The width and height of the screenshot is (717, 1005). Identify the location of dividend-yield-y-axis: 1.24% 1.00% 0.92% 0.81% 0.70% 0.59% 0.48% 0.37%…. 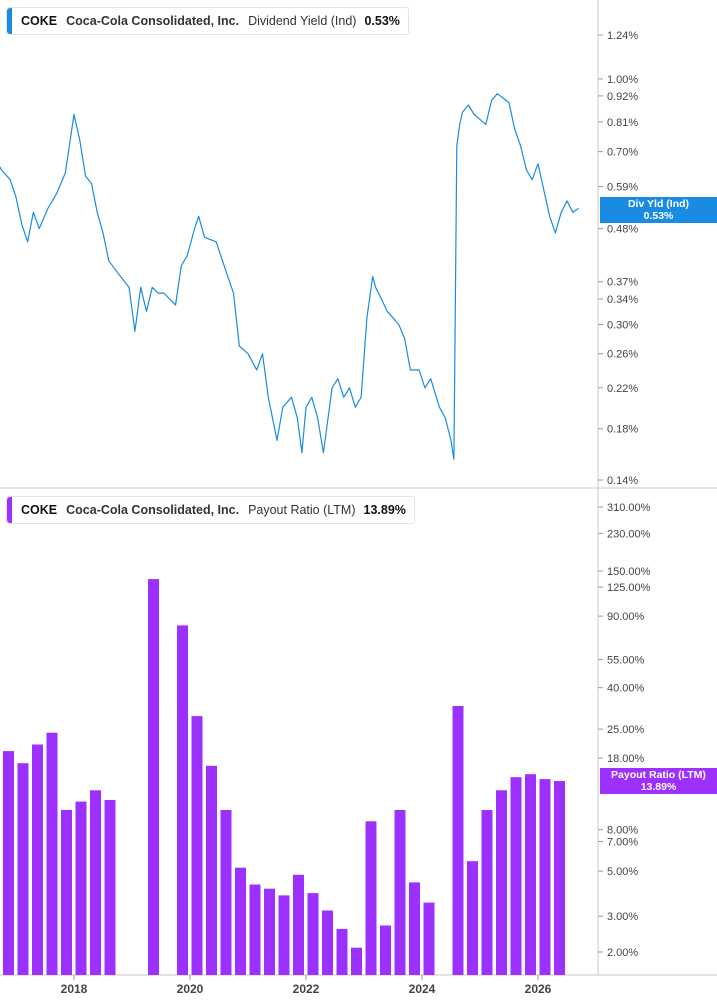
(618, 258).